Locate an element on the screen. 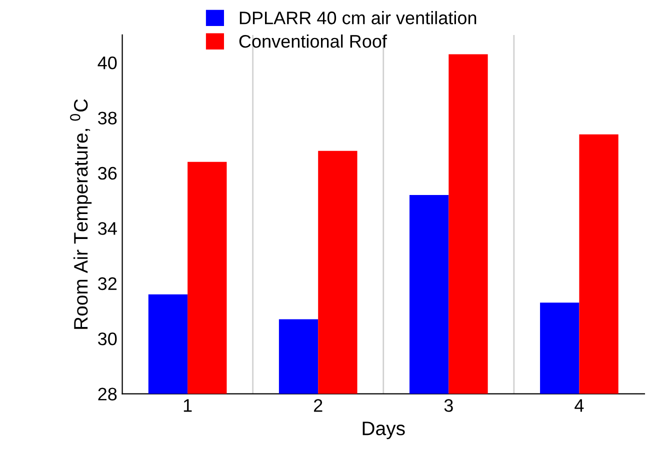 This screenshot has height=466, width=661. x-tick-label: 2 is located at coordinates (318, 405).